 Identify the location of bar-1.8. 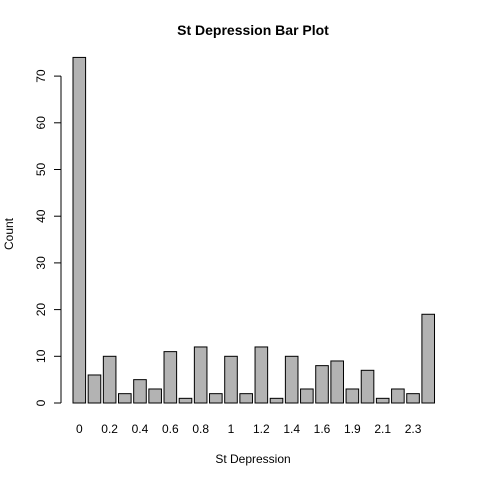
(337, 382).